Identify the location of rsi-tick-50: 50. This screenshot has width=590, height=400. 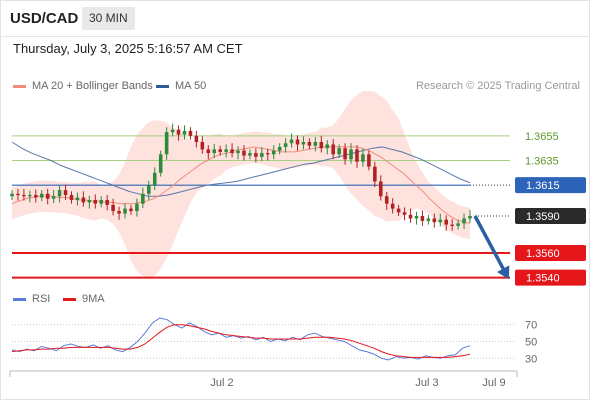
(531, 343).